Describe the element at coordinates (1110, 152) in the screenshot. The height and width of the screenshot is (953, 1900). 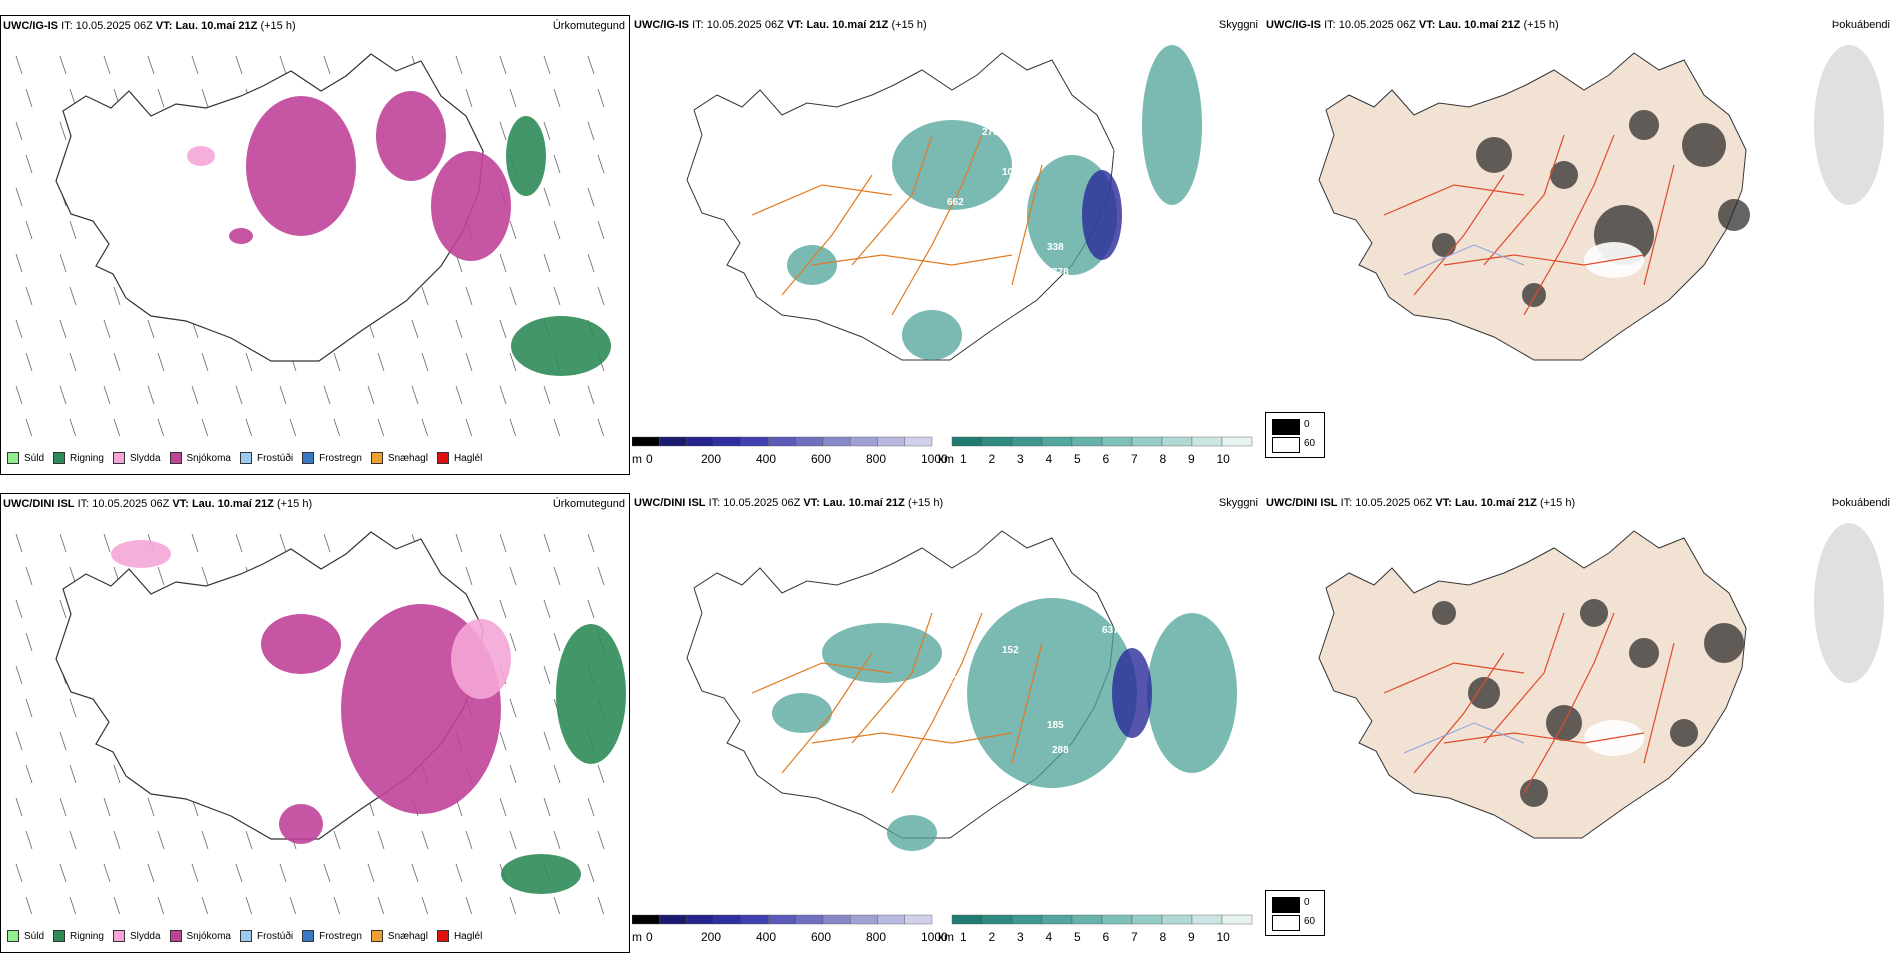
I see `cloud-base-label: 551` at that location.